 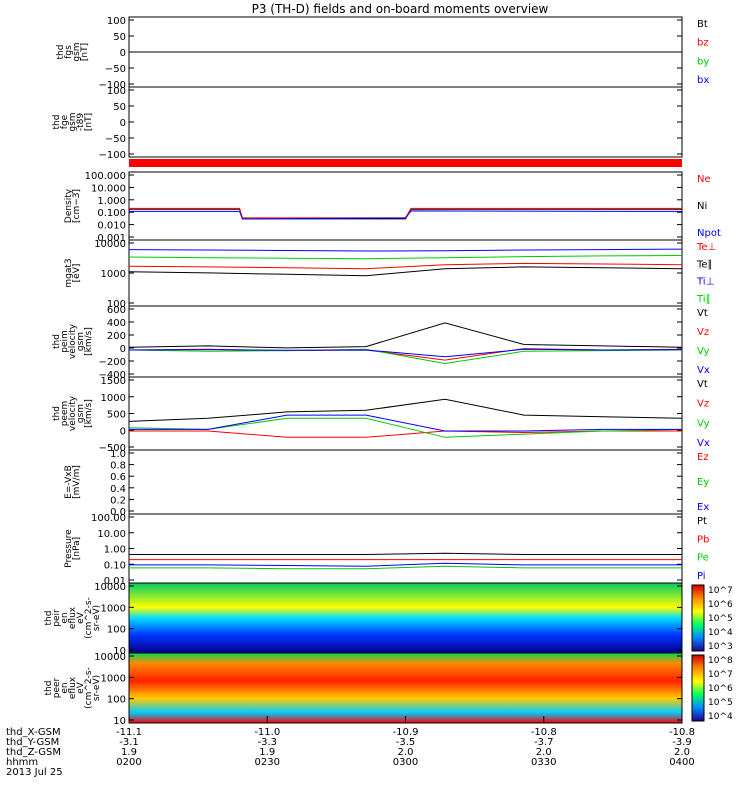 I want to click on series-Pi, so click(x=405, y=564).